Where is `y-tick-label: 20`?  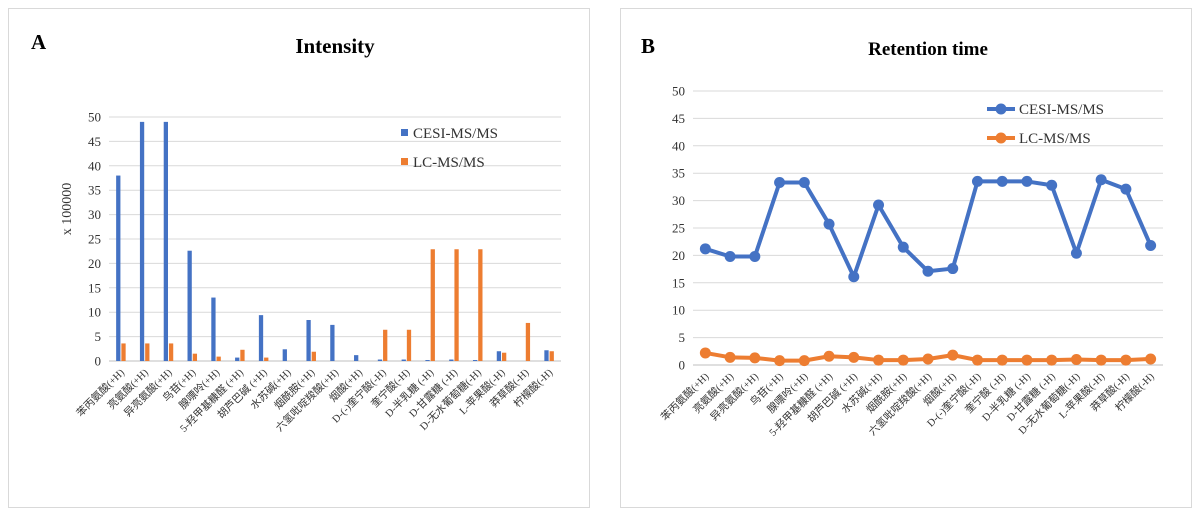 y-tick-label: 20 is located at coordinates (678, 255).